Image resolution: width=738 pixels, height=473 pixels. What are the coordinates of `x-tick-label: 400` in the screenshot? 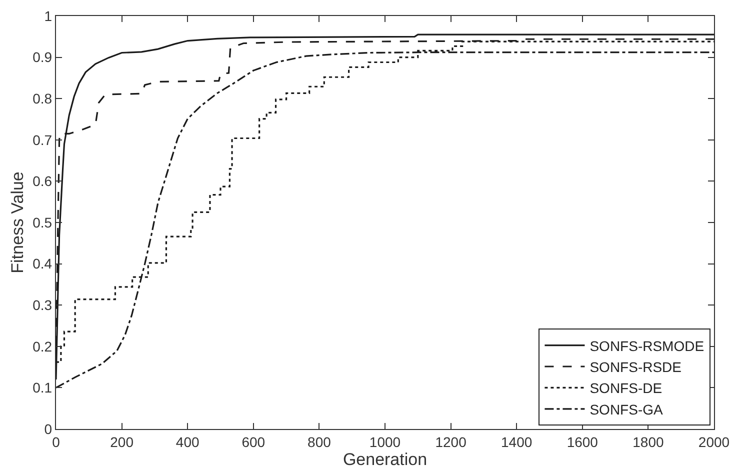 It's located at (188, 442).